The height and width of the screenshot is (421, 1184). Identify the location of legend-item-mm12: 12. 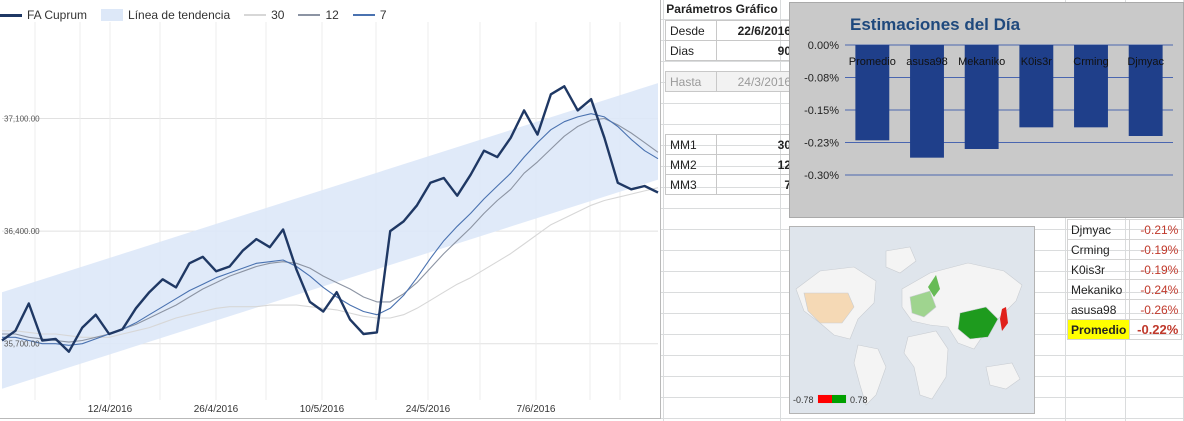
(318, 15).